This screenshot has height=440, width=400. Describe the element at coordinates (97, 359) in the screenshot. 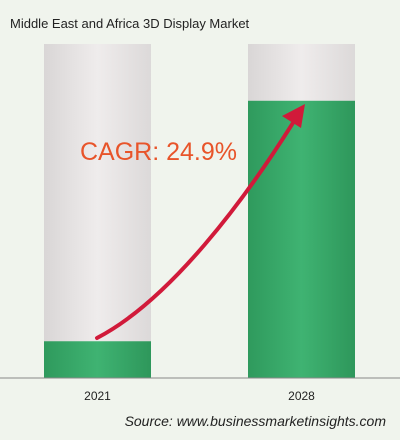

I see `bar-2021` at that location.